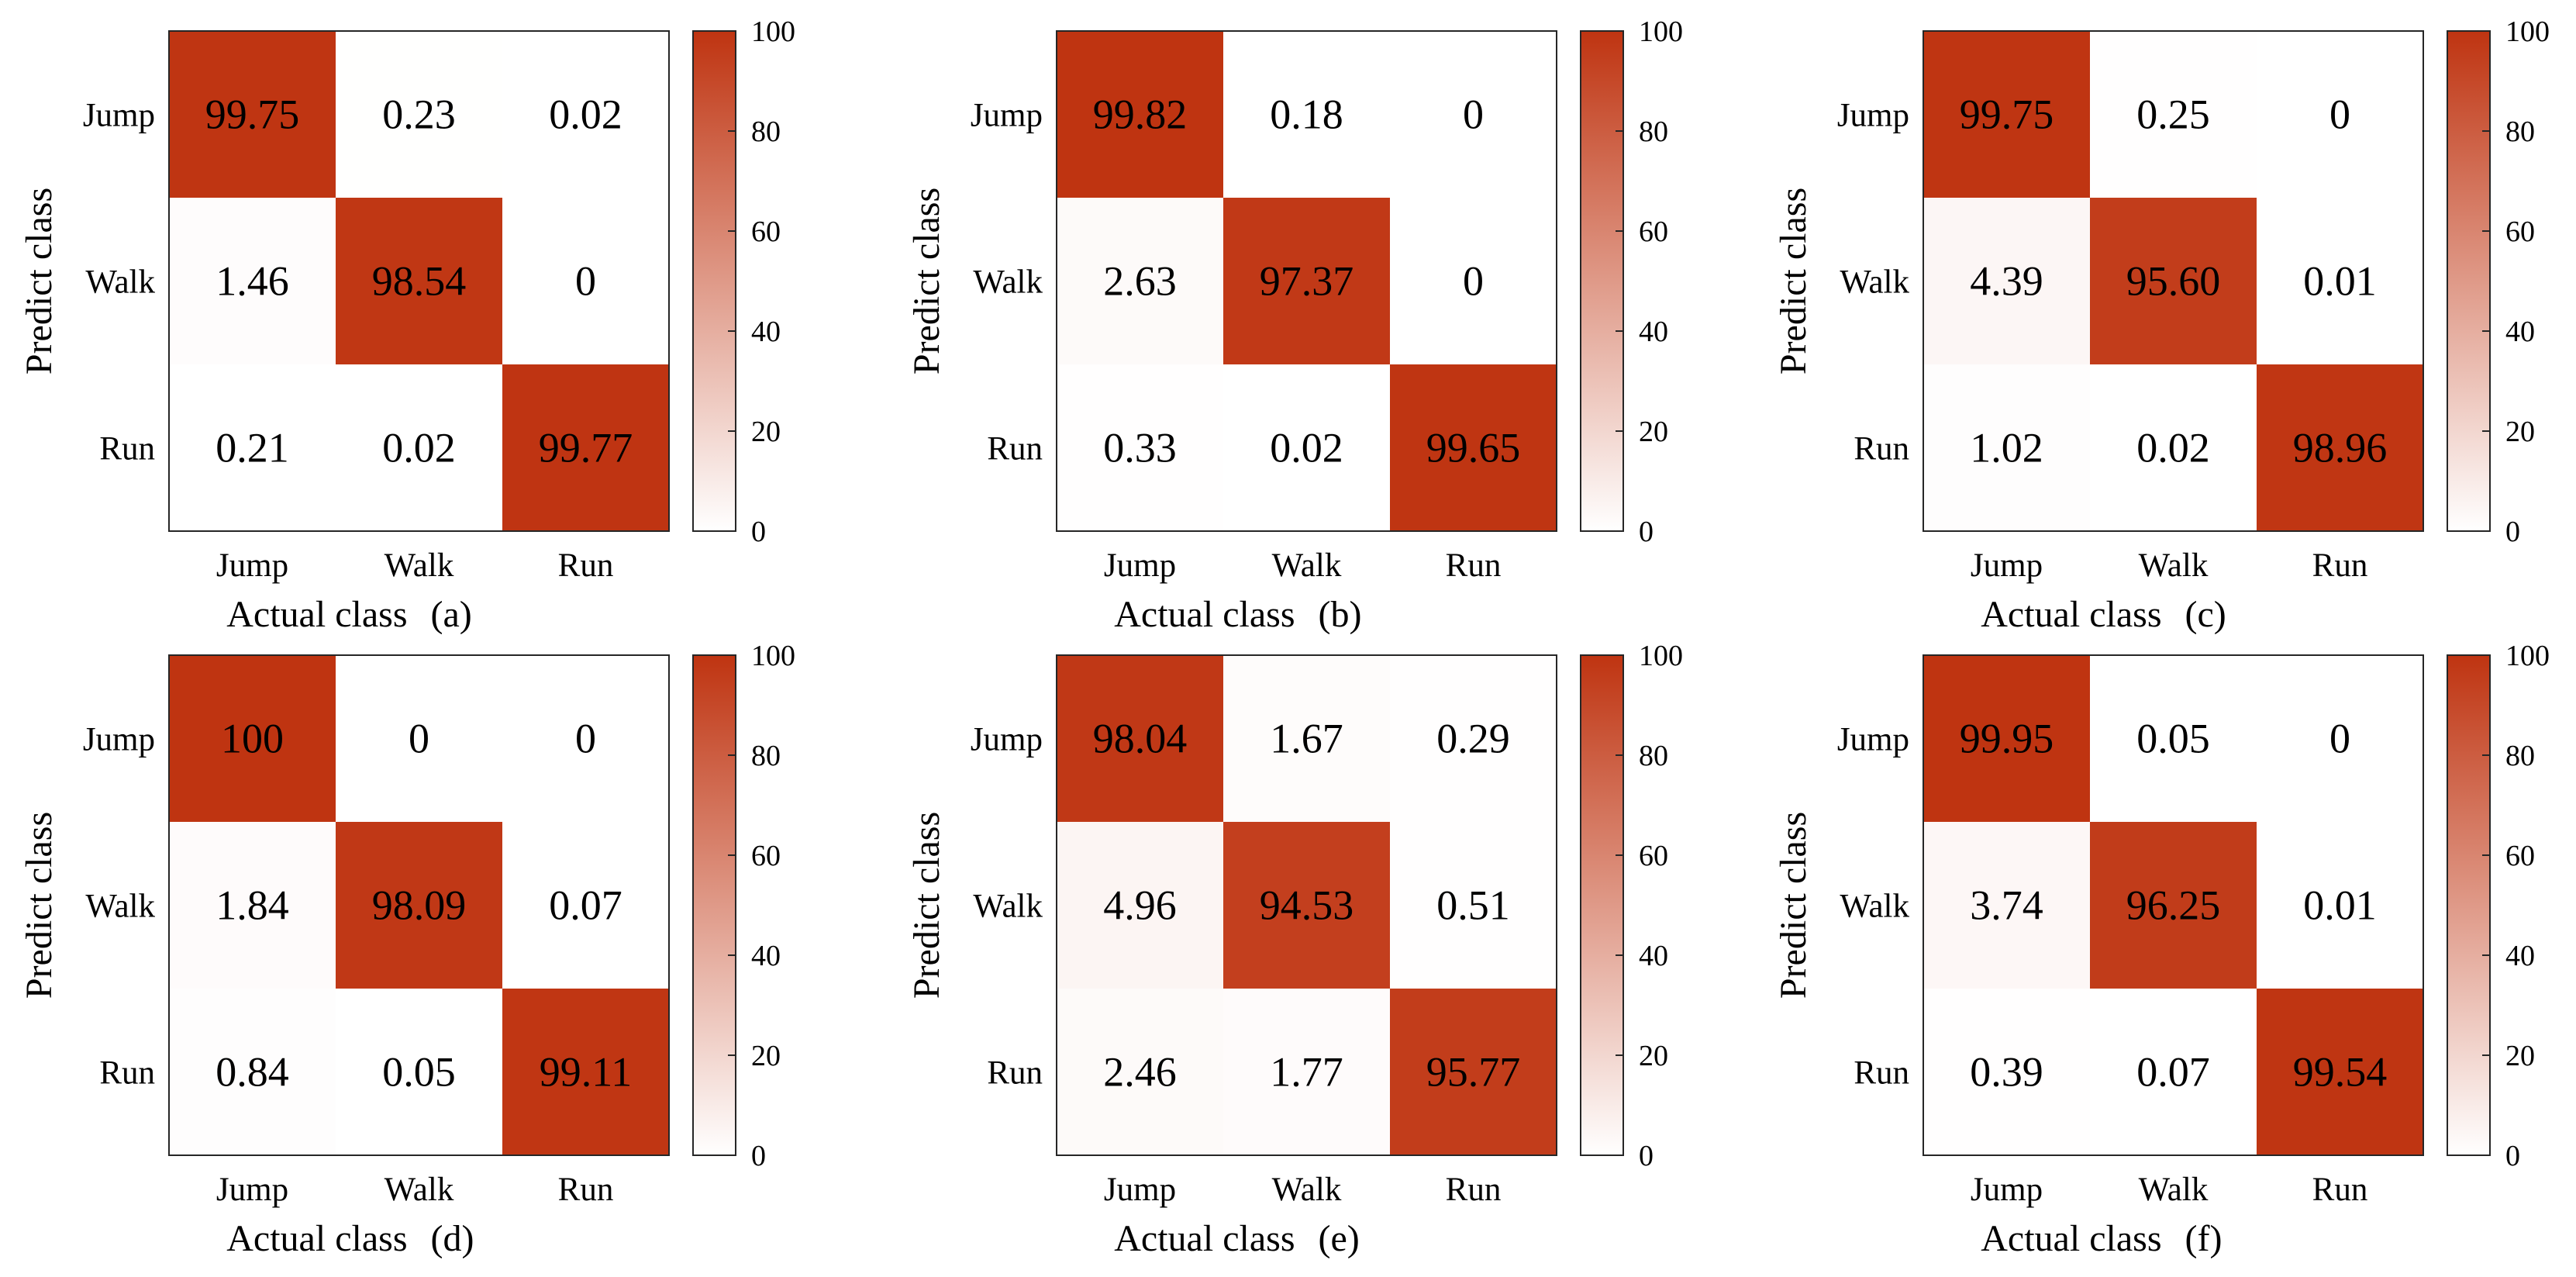 This screenshot has width=2576, height=1277. What do you see at coordinates (1339, 1239) in the screenshot?
I see `panel-tag: (e)` at bounding box center [1339, 1239].